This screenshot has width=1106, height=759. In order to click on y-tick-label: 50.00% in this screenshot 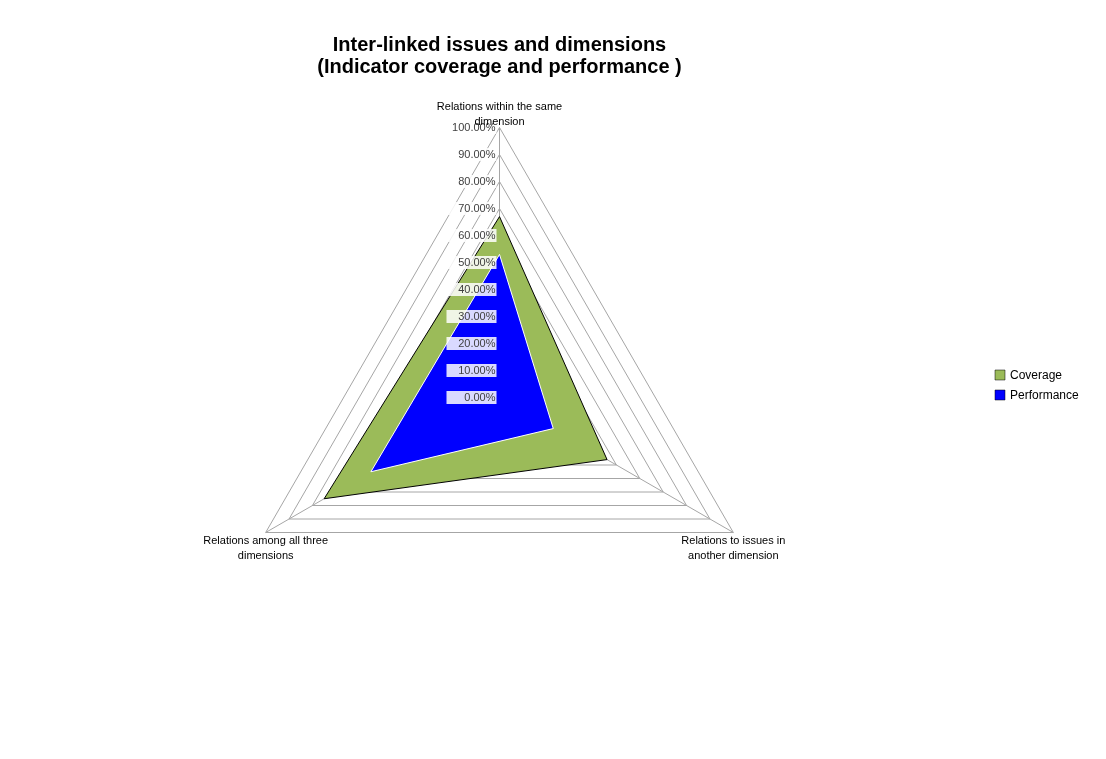, I will do `click(477, 261)`.